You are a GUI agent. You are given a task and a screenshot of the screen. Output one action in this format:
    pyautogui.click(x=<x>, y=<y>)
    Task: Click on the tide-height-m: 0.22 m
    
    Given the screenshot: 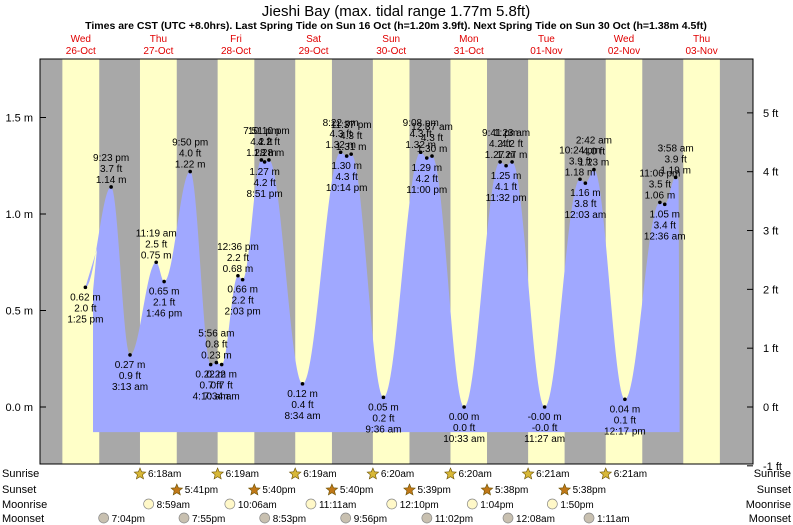 What is the action you would take?
    pyautogui.click(x=210, y=375)
    